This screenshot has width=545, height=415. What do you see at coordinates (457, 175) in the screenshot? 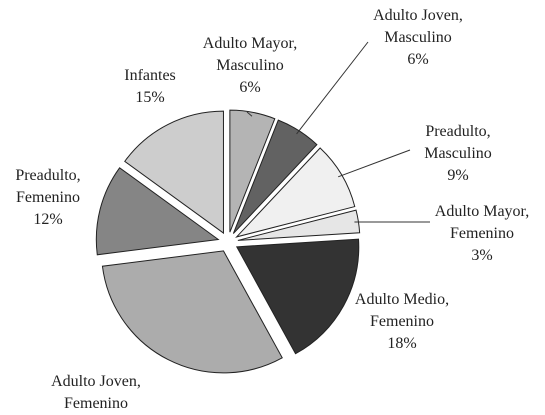
I see `slice-percent: 9%` at bounding box center [457, 175].